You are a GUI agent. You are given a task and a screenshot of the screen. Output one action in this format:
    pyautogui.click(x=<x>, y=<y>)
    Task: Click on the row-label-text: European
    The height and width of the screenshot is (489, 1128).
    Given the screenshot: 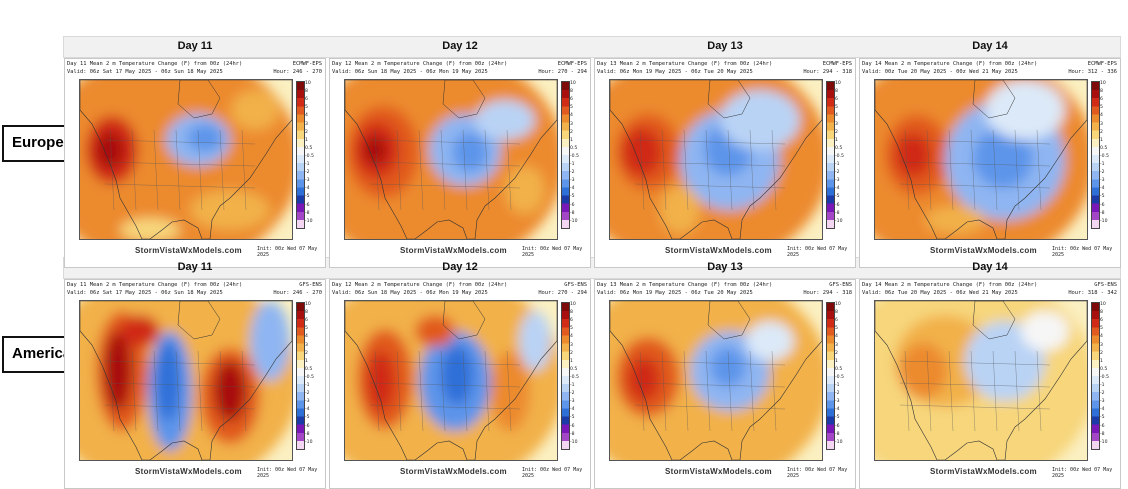 What is the action you would take?
    pyautogui.click(x=47, y=142)
    